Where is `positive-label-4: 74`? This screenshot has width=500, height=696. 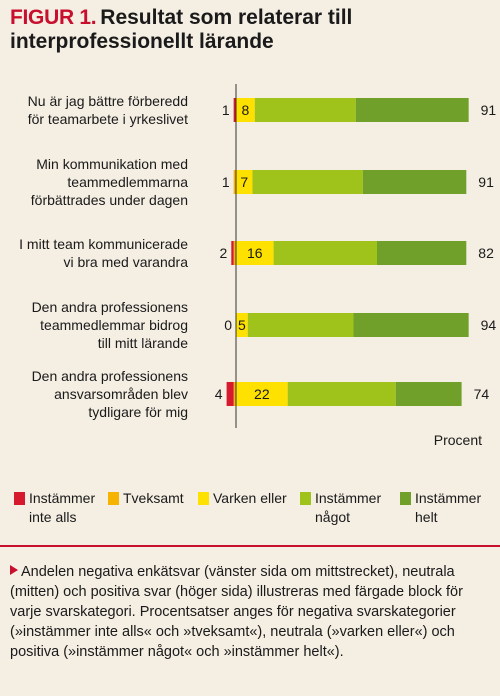 positive-label-4: 74 is located at coordinates (482, 394).